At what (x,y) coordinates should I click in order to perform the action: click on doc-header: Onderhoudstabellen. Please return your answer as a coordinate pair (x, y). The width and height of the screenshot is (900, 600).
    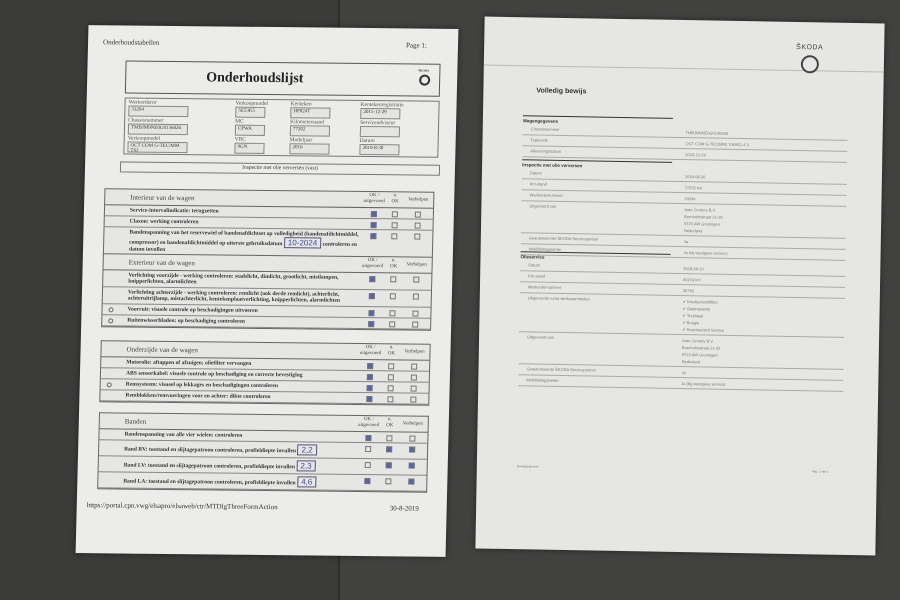
    Looking at the image, I should click on (131, 42).